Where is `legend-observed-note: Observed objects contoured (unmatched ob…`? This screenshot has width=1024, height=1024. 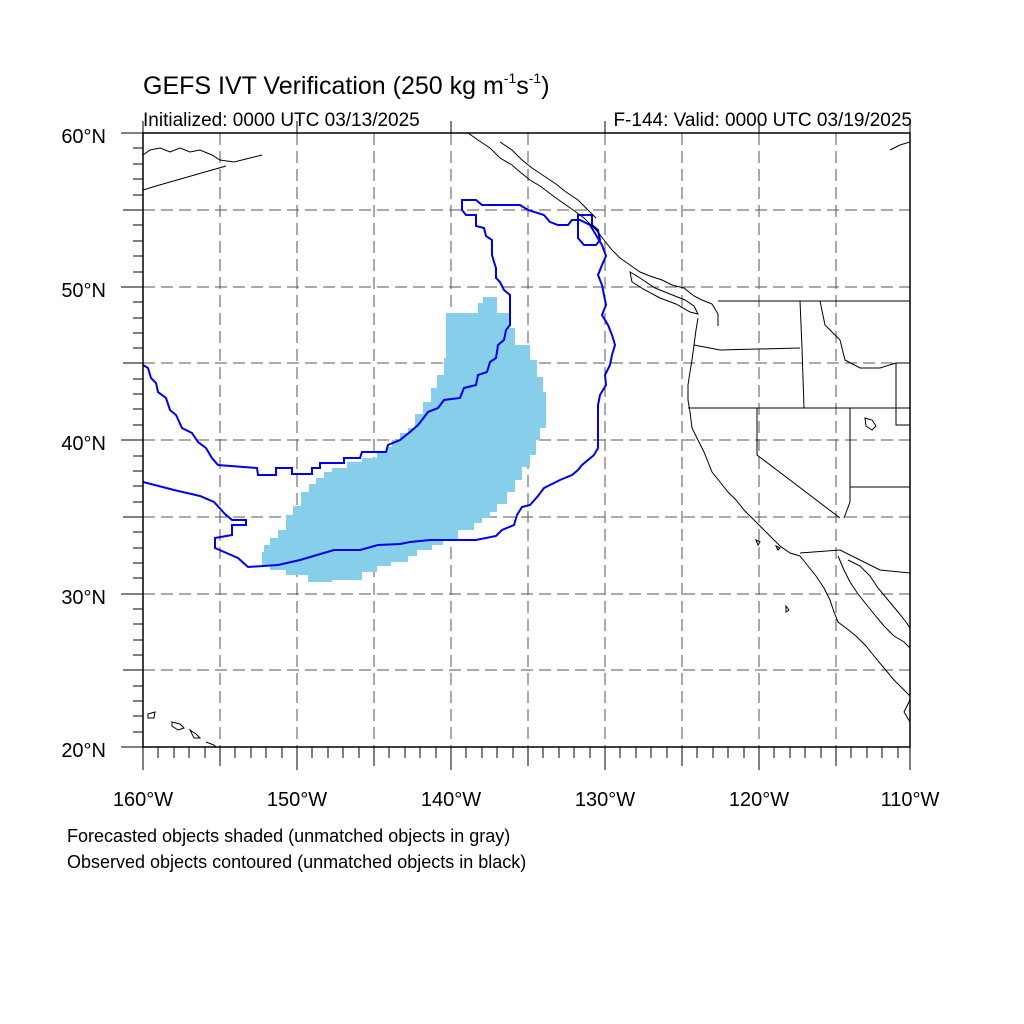 legend-observed-note: Observed objects contoured (unmatched ob… is located at coordinates (297, 862).